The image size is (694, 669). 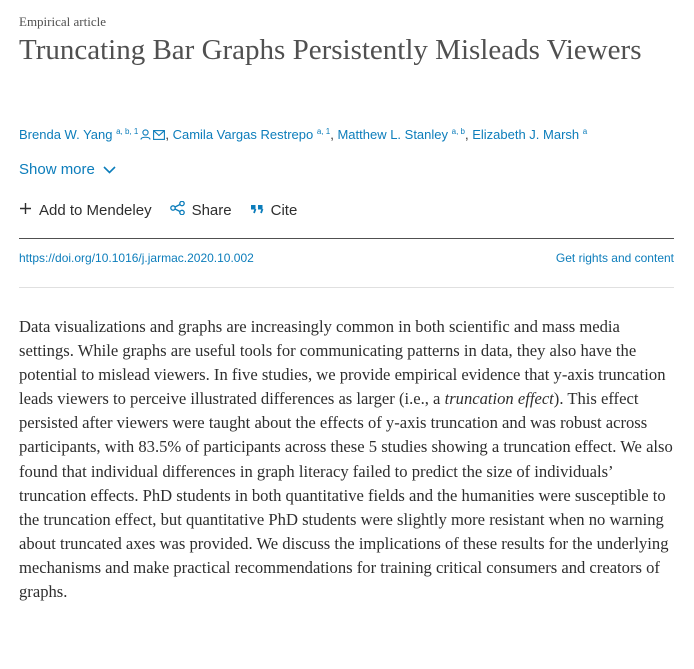 What do you see at coordinates (25, 210) in the screenshot?
I see `plus-icon` at bounding box center [25, 210].